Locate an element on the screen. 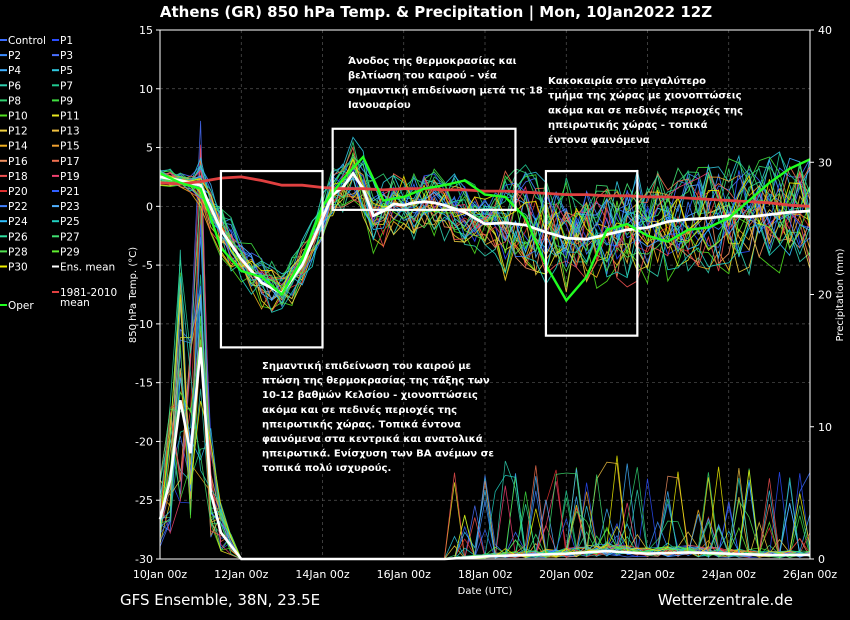  y-tick-label: 5 is located at coordinates (149, 148).